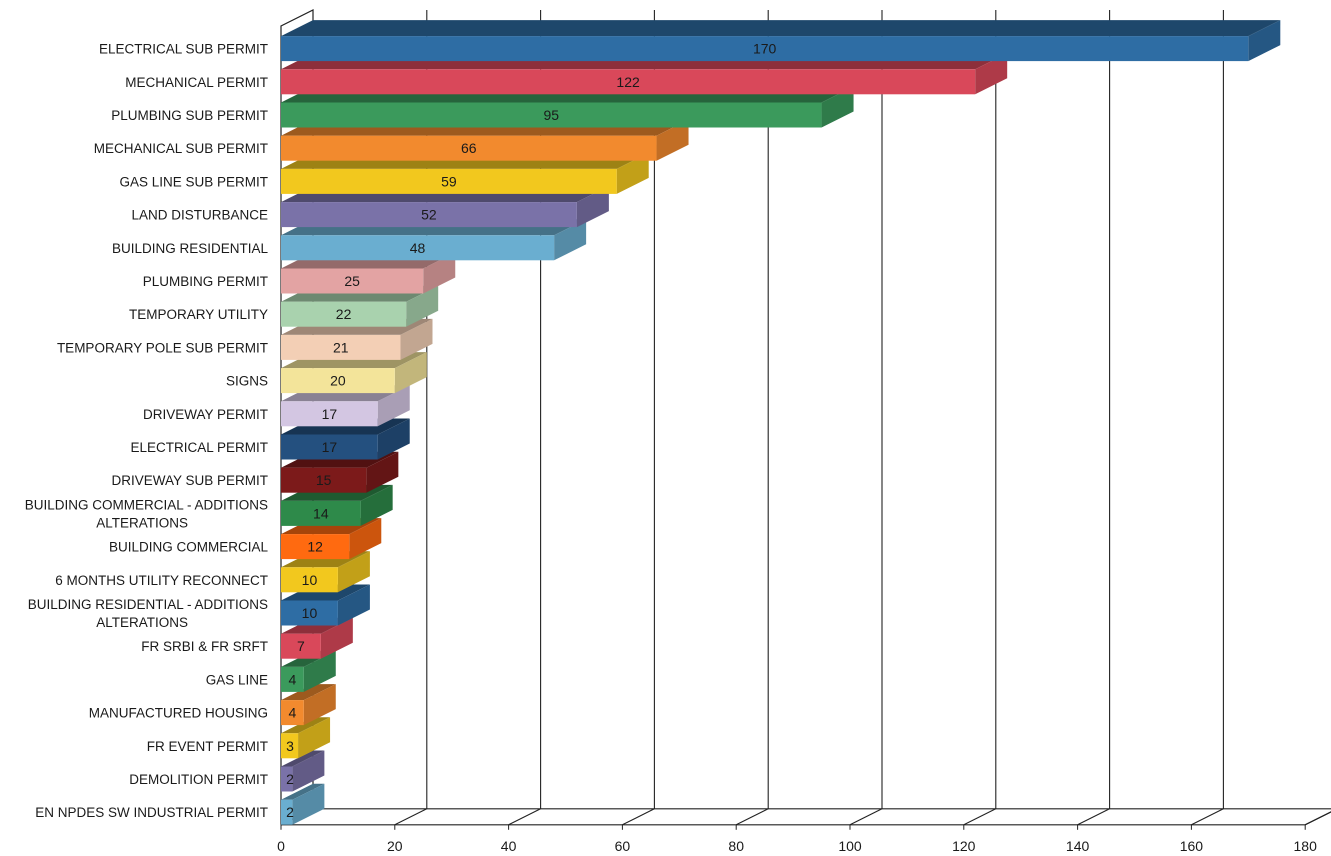 This screenshot has width=1331, height=856. Describe the element at coordinates (352, 281) in the screenshot. I see `data-label: 25` at that location.